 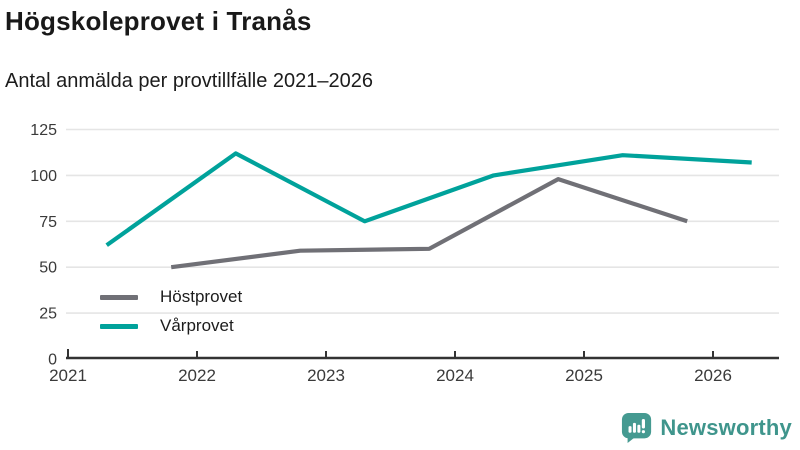 I want to click on y-tick-label: 25, so click(x=48, y=314).